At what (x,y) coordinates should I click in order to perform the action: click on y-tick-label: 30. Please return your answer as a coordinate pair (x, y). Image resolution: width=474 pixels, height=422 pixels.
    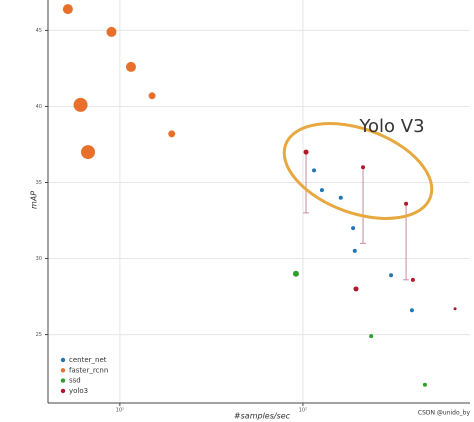
    Looking at the image, I should click on (39, 259).